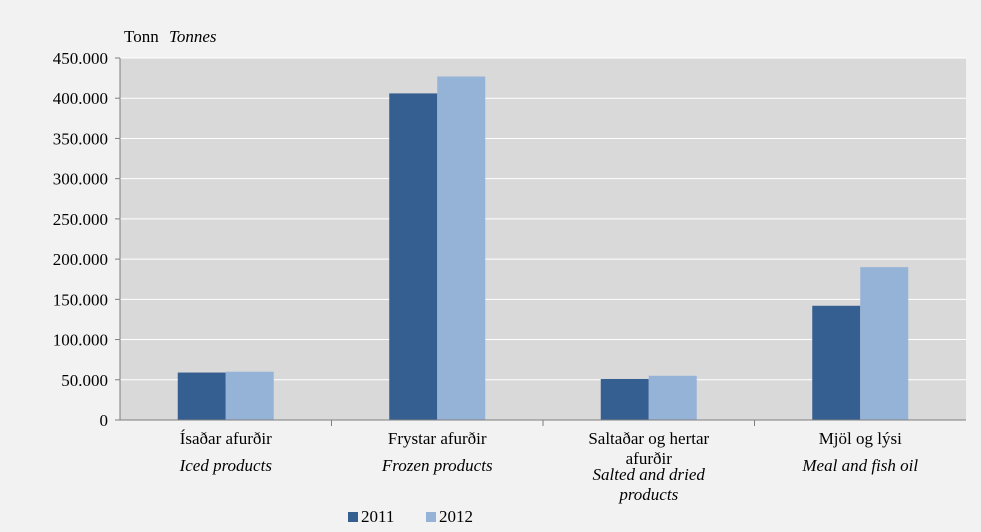 The height and width of the screenshot is (532, 981). What do you see at coordinates (649, 458) in the screenshot?
I see `x-tick-label-is: afurðir` at bounding box center [649, 458].